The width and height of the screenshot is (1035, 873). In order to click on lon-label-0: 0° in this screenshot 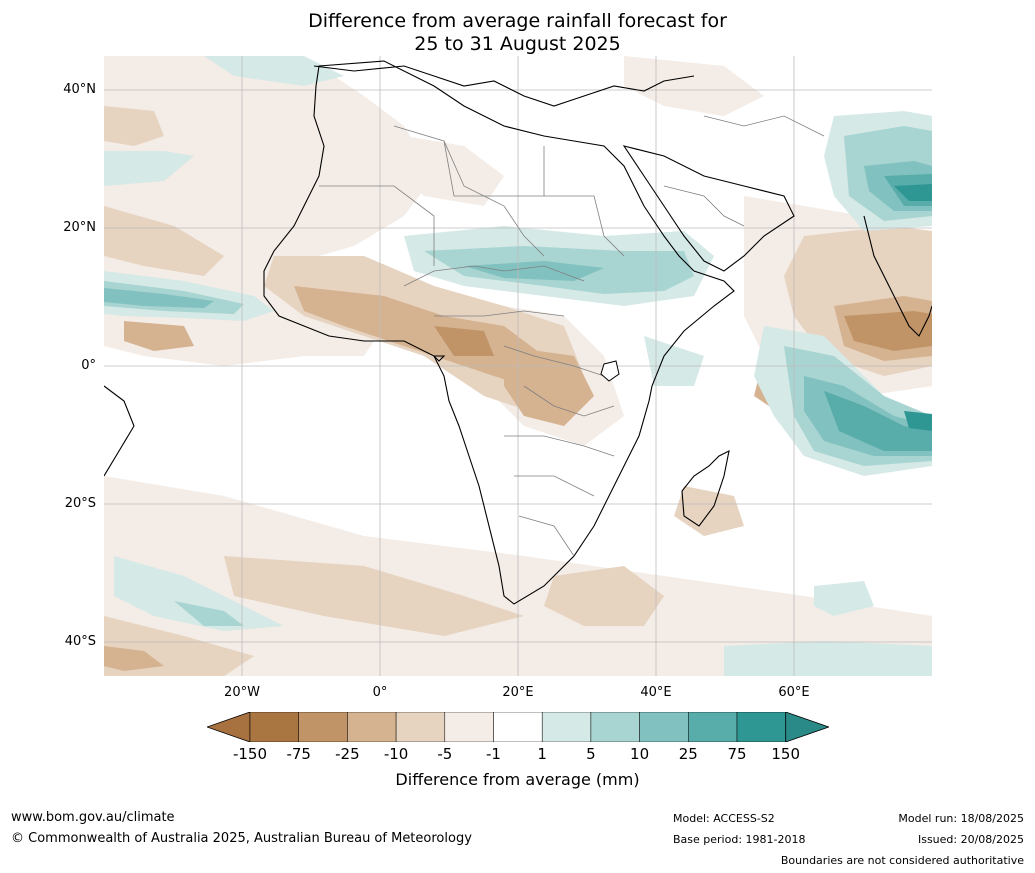, I will do `click(380, 692)`.